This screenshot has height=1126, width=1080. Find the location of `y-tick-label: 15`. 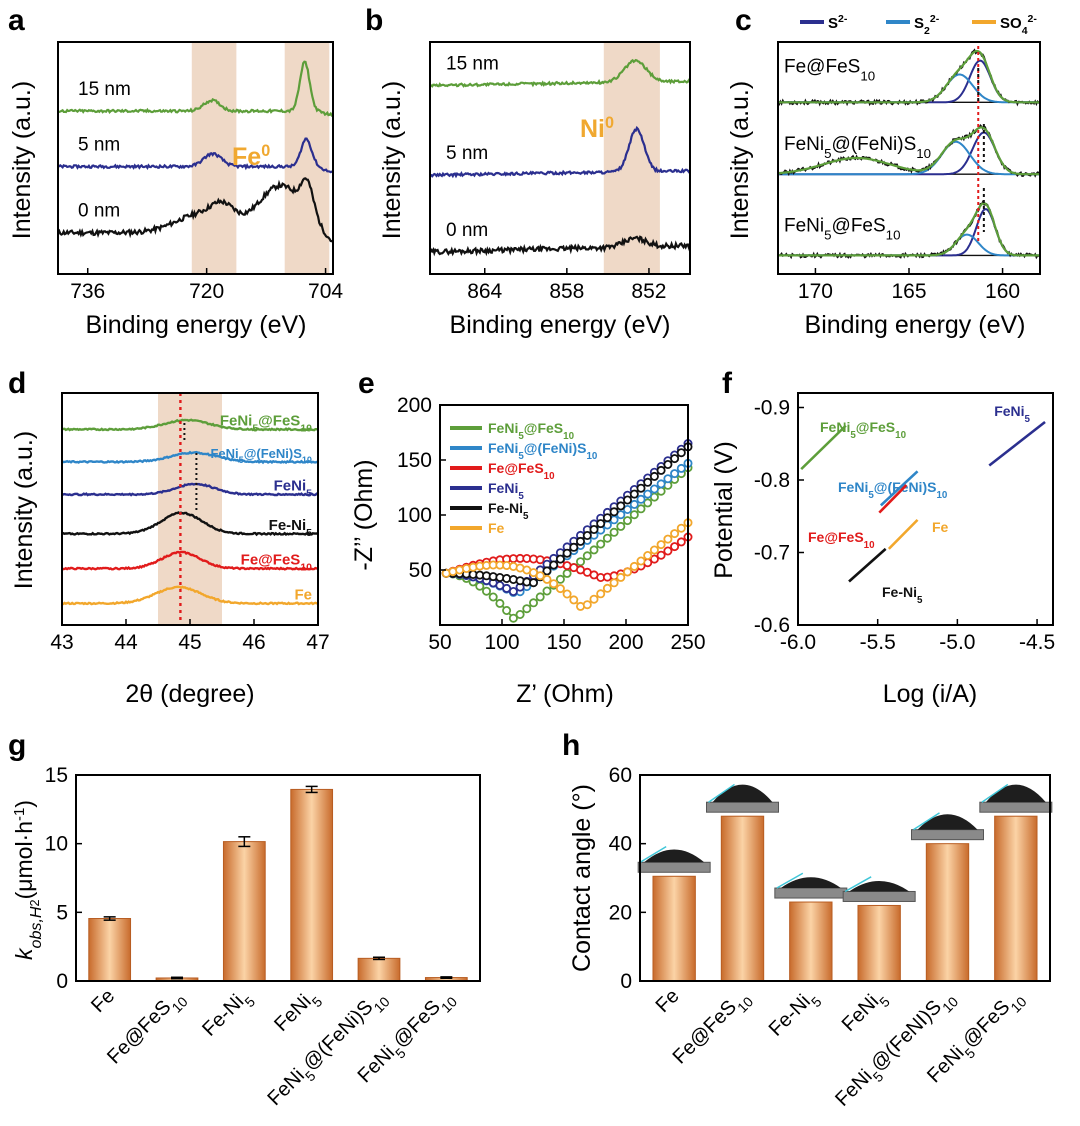

y-tick-label: 15 is located at coordinates (56, 775).